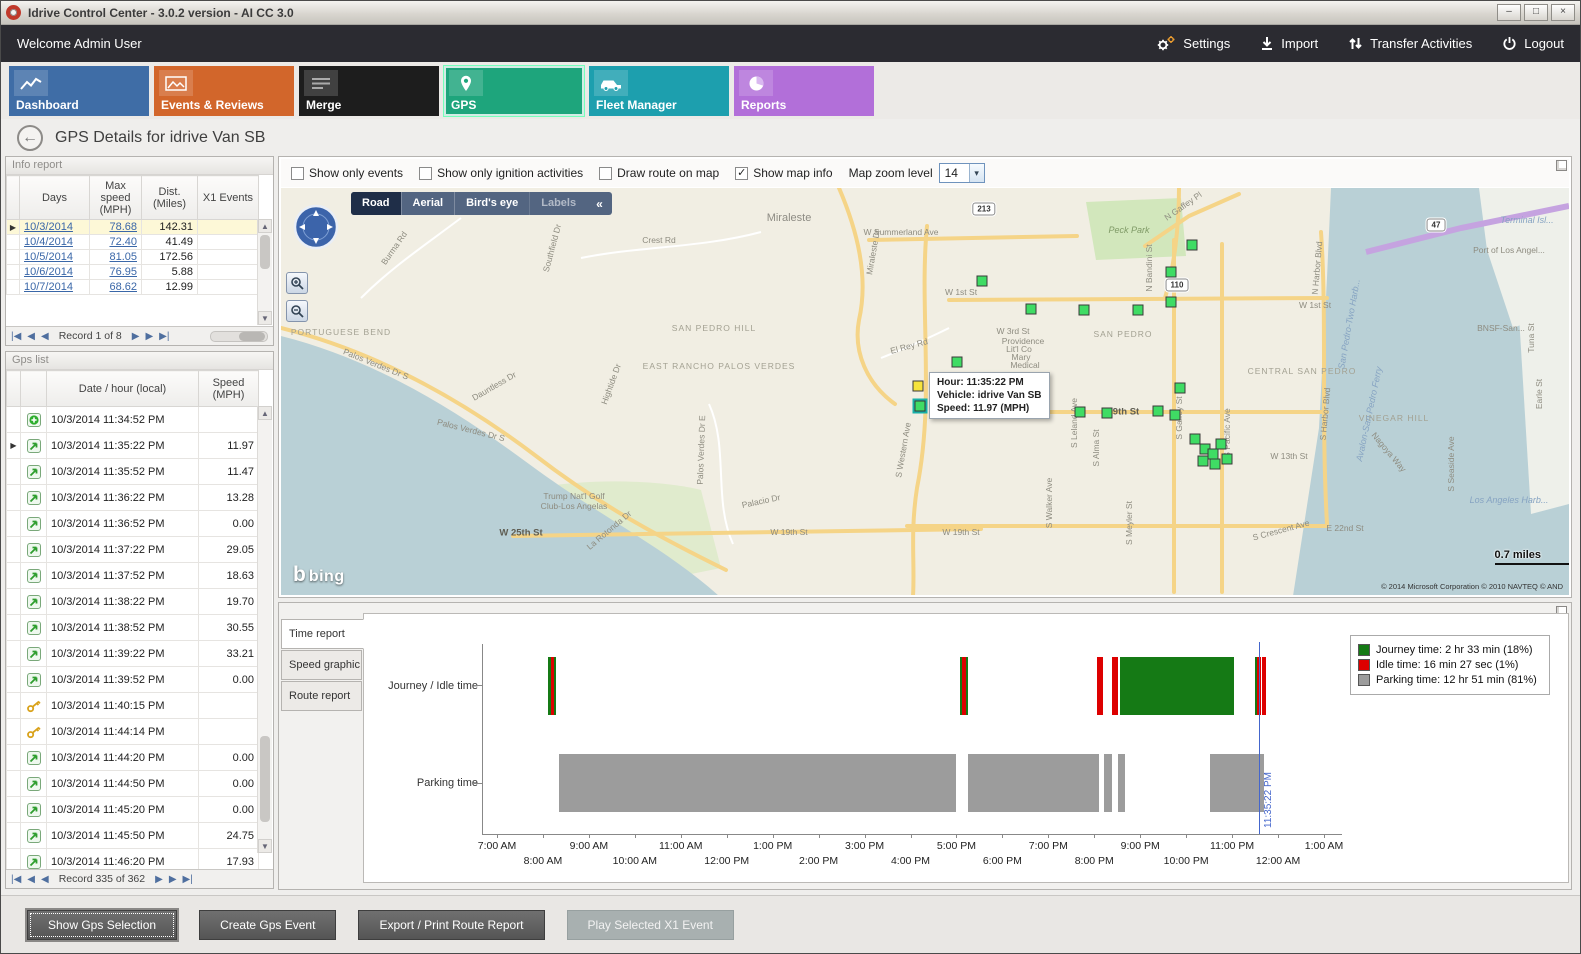 Image resolution: width=1581 pixels, height=954 pixels. I want to click on list-item: 10/3/2014 11:35:52 PM 11.47, so click(132, 471).